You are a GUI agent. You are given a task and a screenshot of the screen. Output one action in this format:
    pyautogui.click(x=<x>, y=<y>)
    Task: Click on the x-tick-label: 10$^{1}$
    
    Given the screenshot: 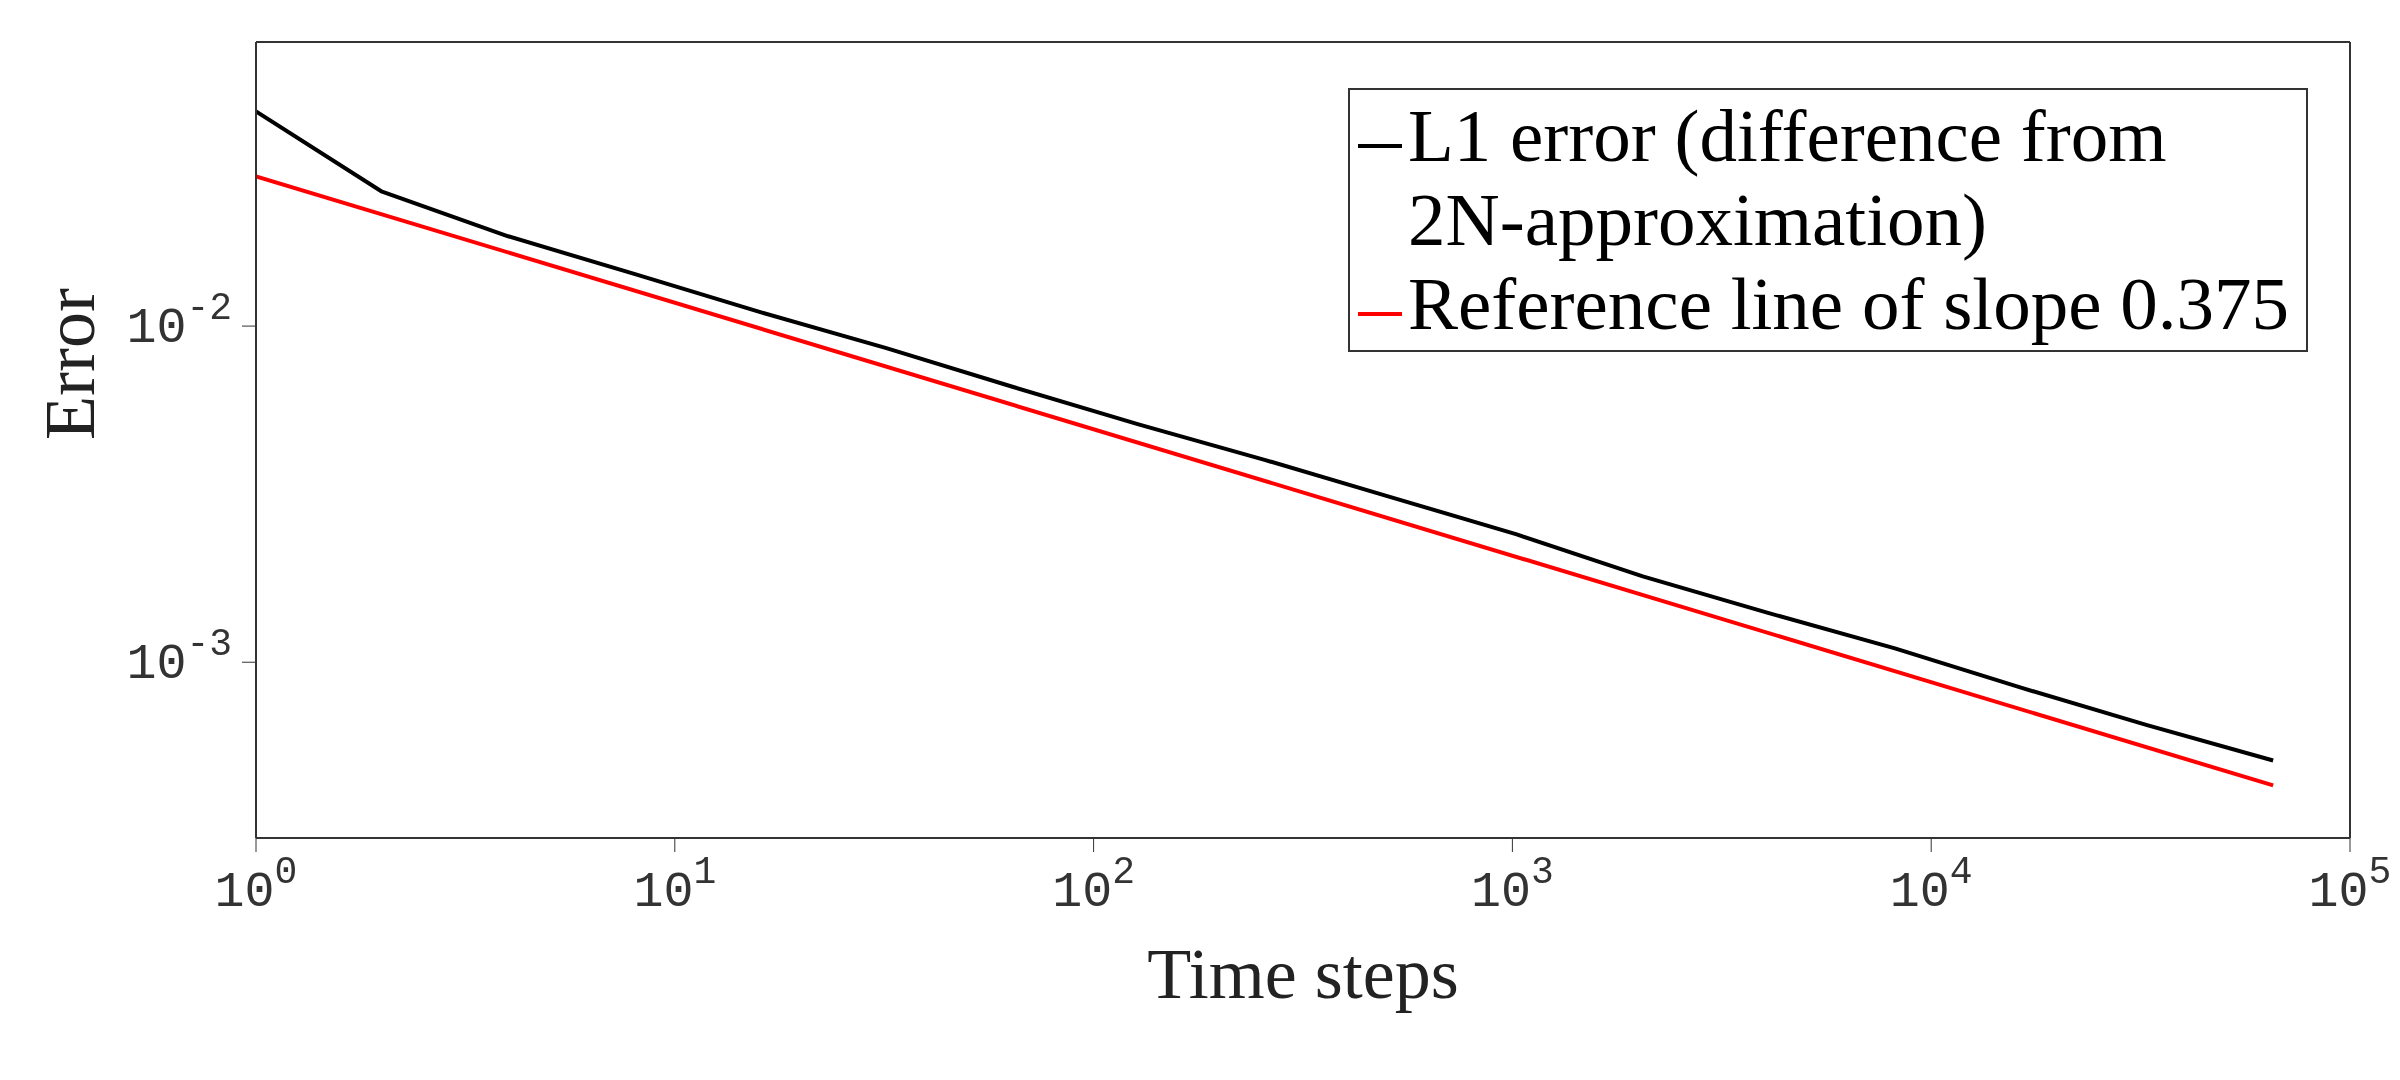 What is the action you would take?
    pyautogui.click(x=675, y=886)
    